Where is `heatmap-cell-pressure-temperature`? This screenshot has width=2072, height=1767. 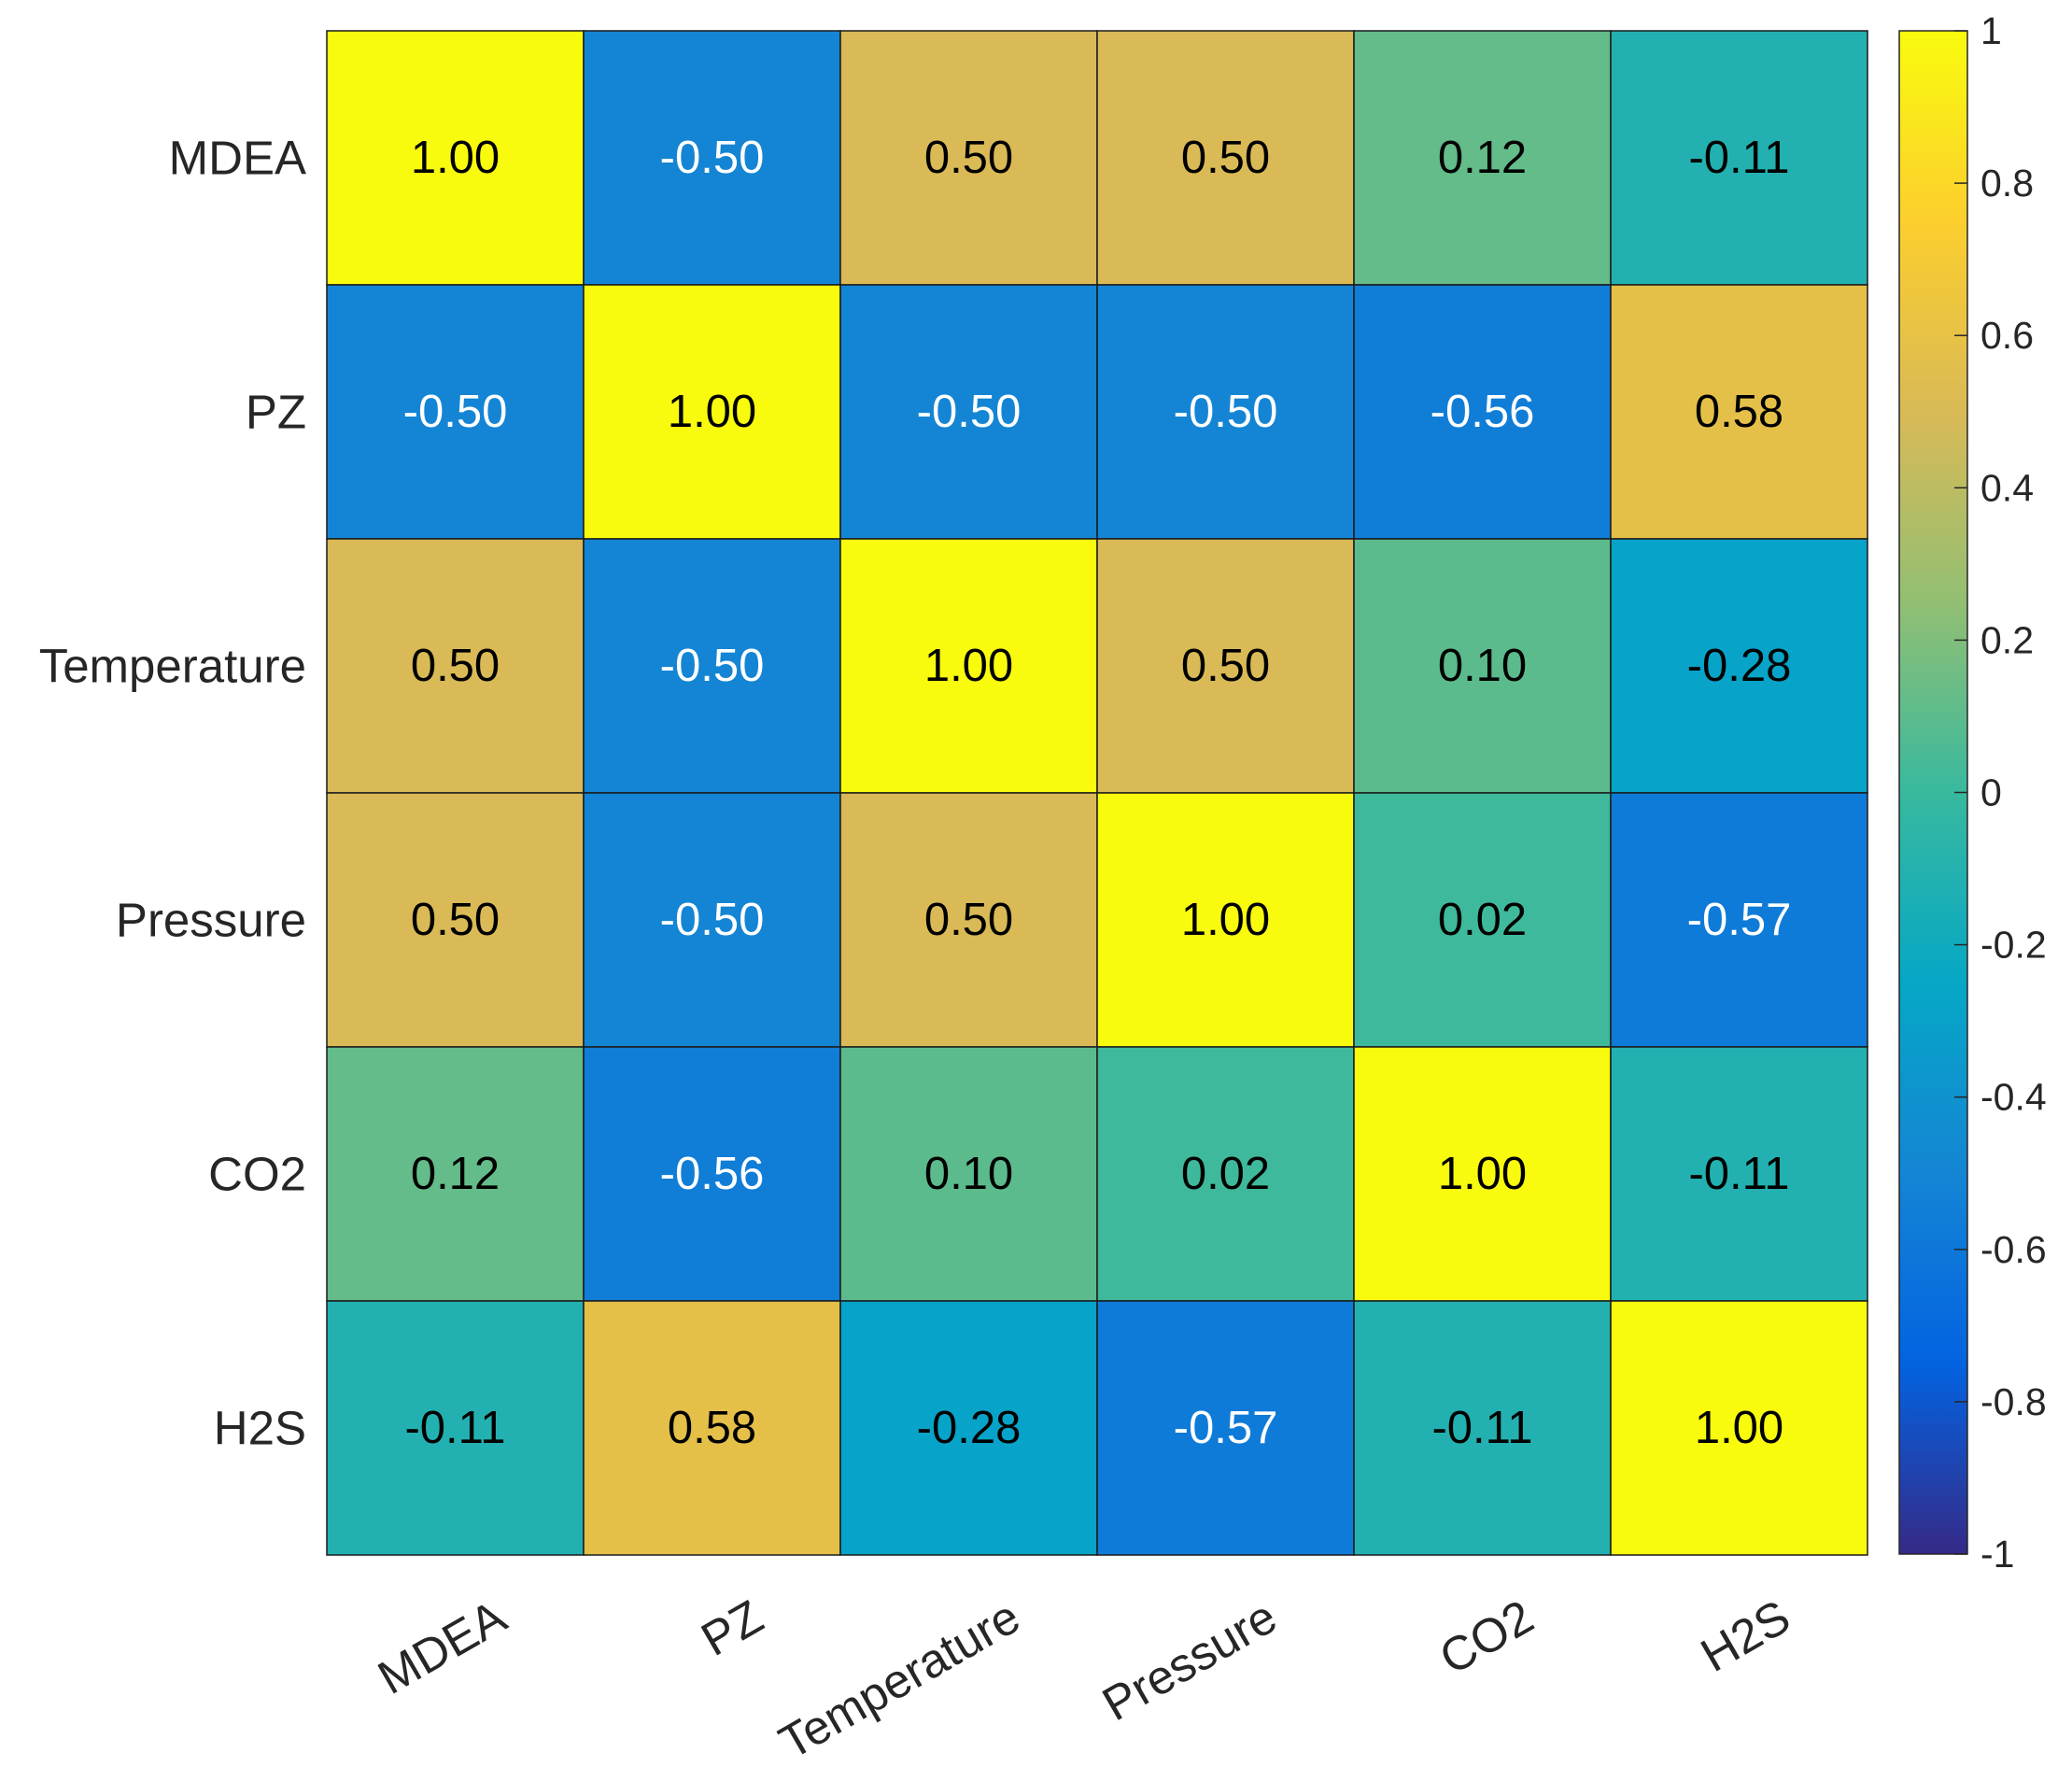
heatmap-cell-pressure-temperature is located at coordinates (969, 920).